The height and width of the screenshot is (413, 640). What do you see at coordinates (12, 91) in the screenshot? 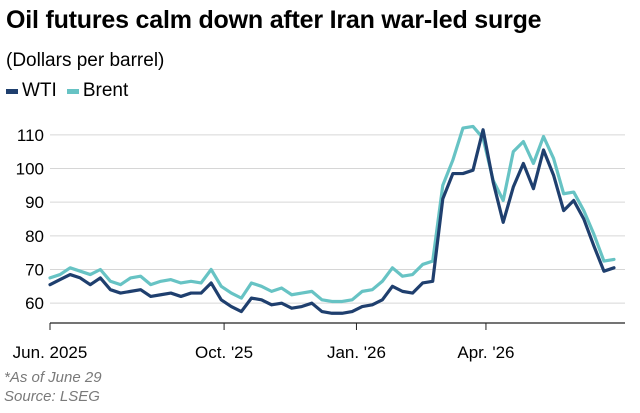
I see `legend-swatch-wti` at bounding box center [12, 91].